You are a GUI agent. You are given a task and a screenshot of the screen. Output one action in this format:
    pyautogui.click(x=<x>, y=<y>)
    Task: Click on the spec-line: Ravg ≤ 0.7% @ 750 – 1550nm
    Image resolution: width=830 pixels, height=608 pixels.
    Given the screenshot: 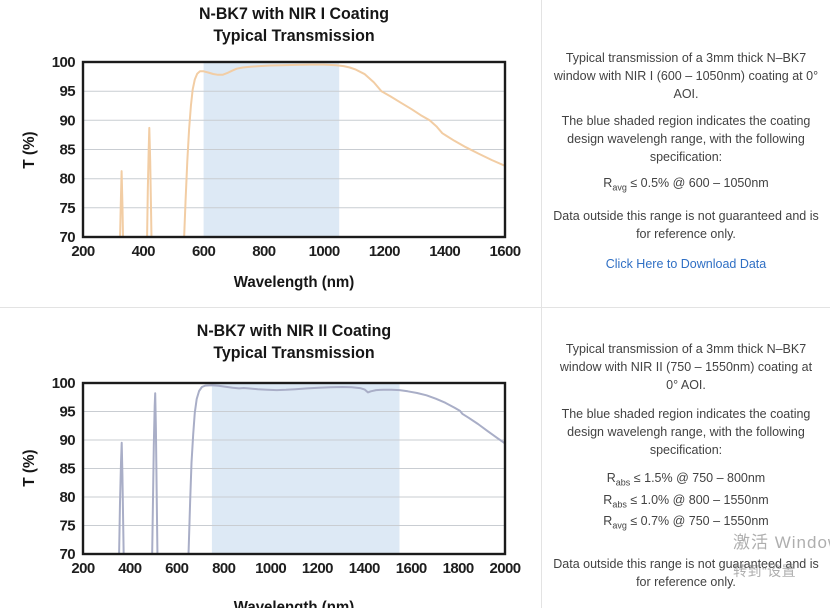 What is the action you would take?
    pyautogui.click(x=686, y=524)
    